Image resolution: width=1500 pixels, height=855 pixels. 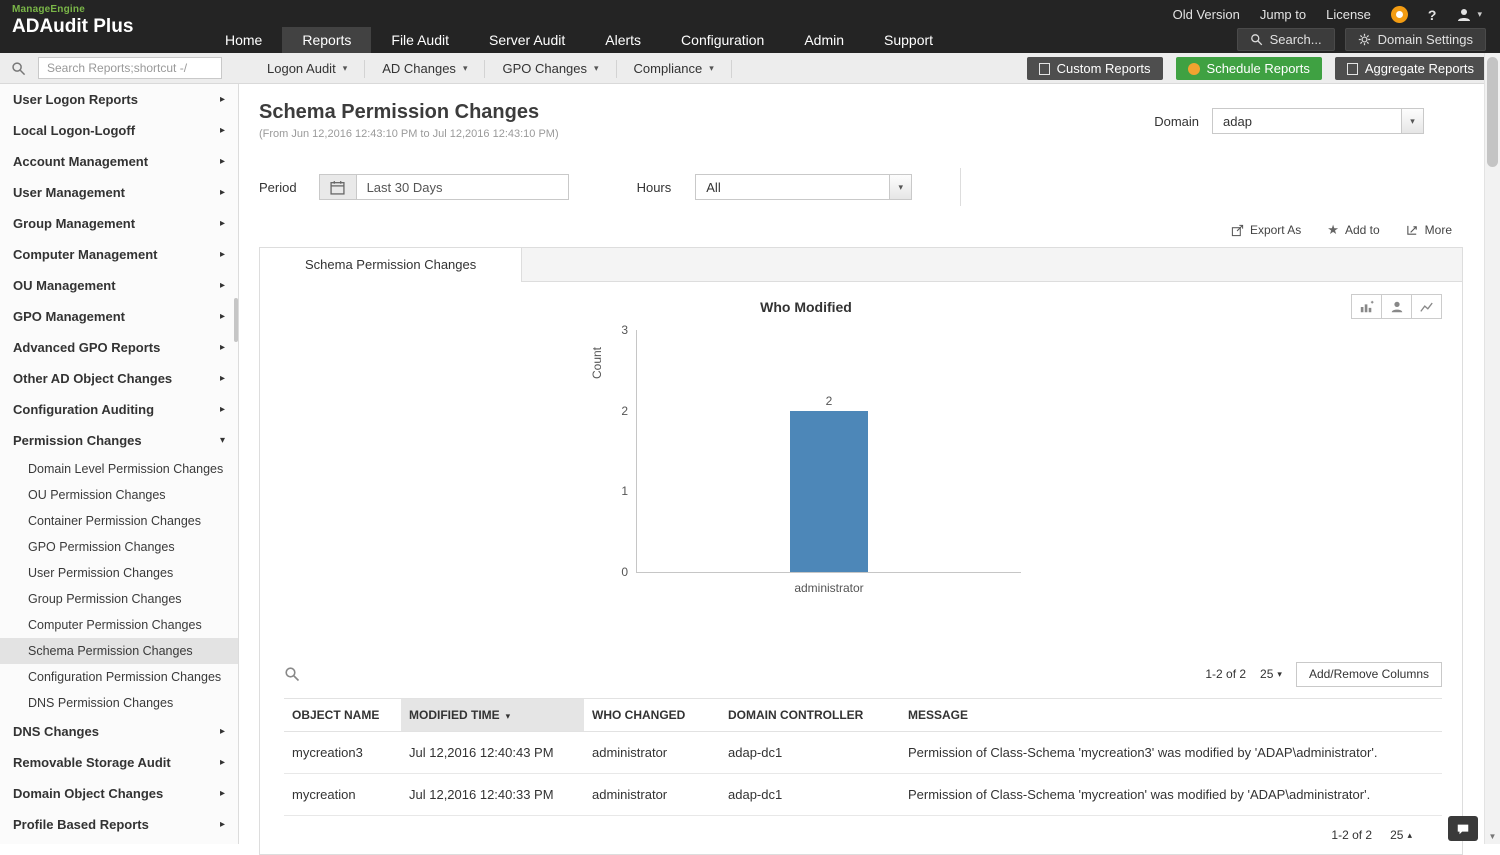 I want to click on sidebar-item: Account Management, so click(x=119, y=161).